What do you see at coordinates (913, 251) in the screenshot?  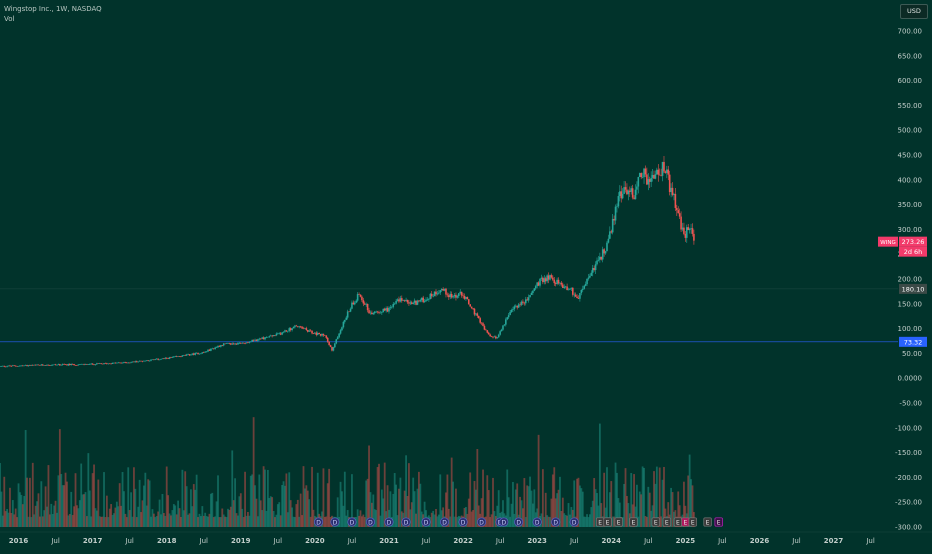 I see `countdown-tag` at bounding box center [913, 251].